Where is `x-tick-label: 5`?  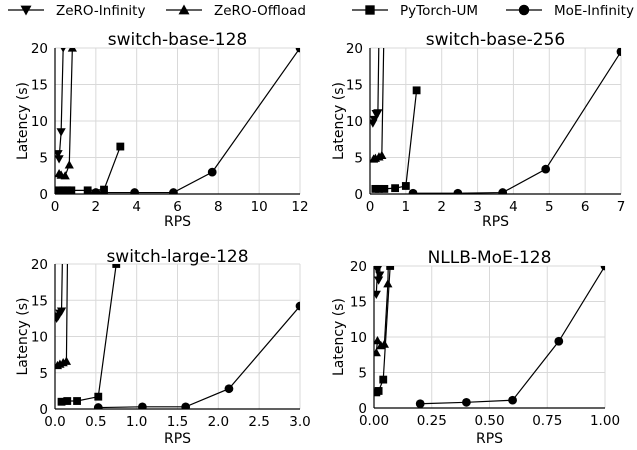 x-tick-label: 5 is located at coordinates (549, 207).